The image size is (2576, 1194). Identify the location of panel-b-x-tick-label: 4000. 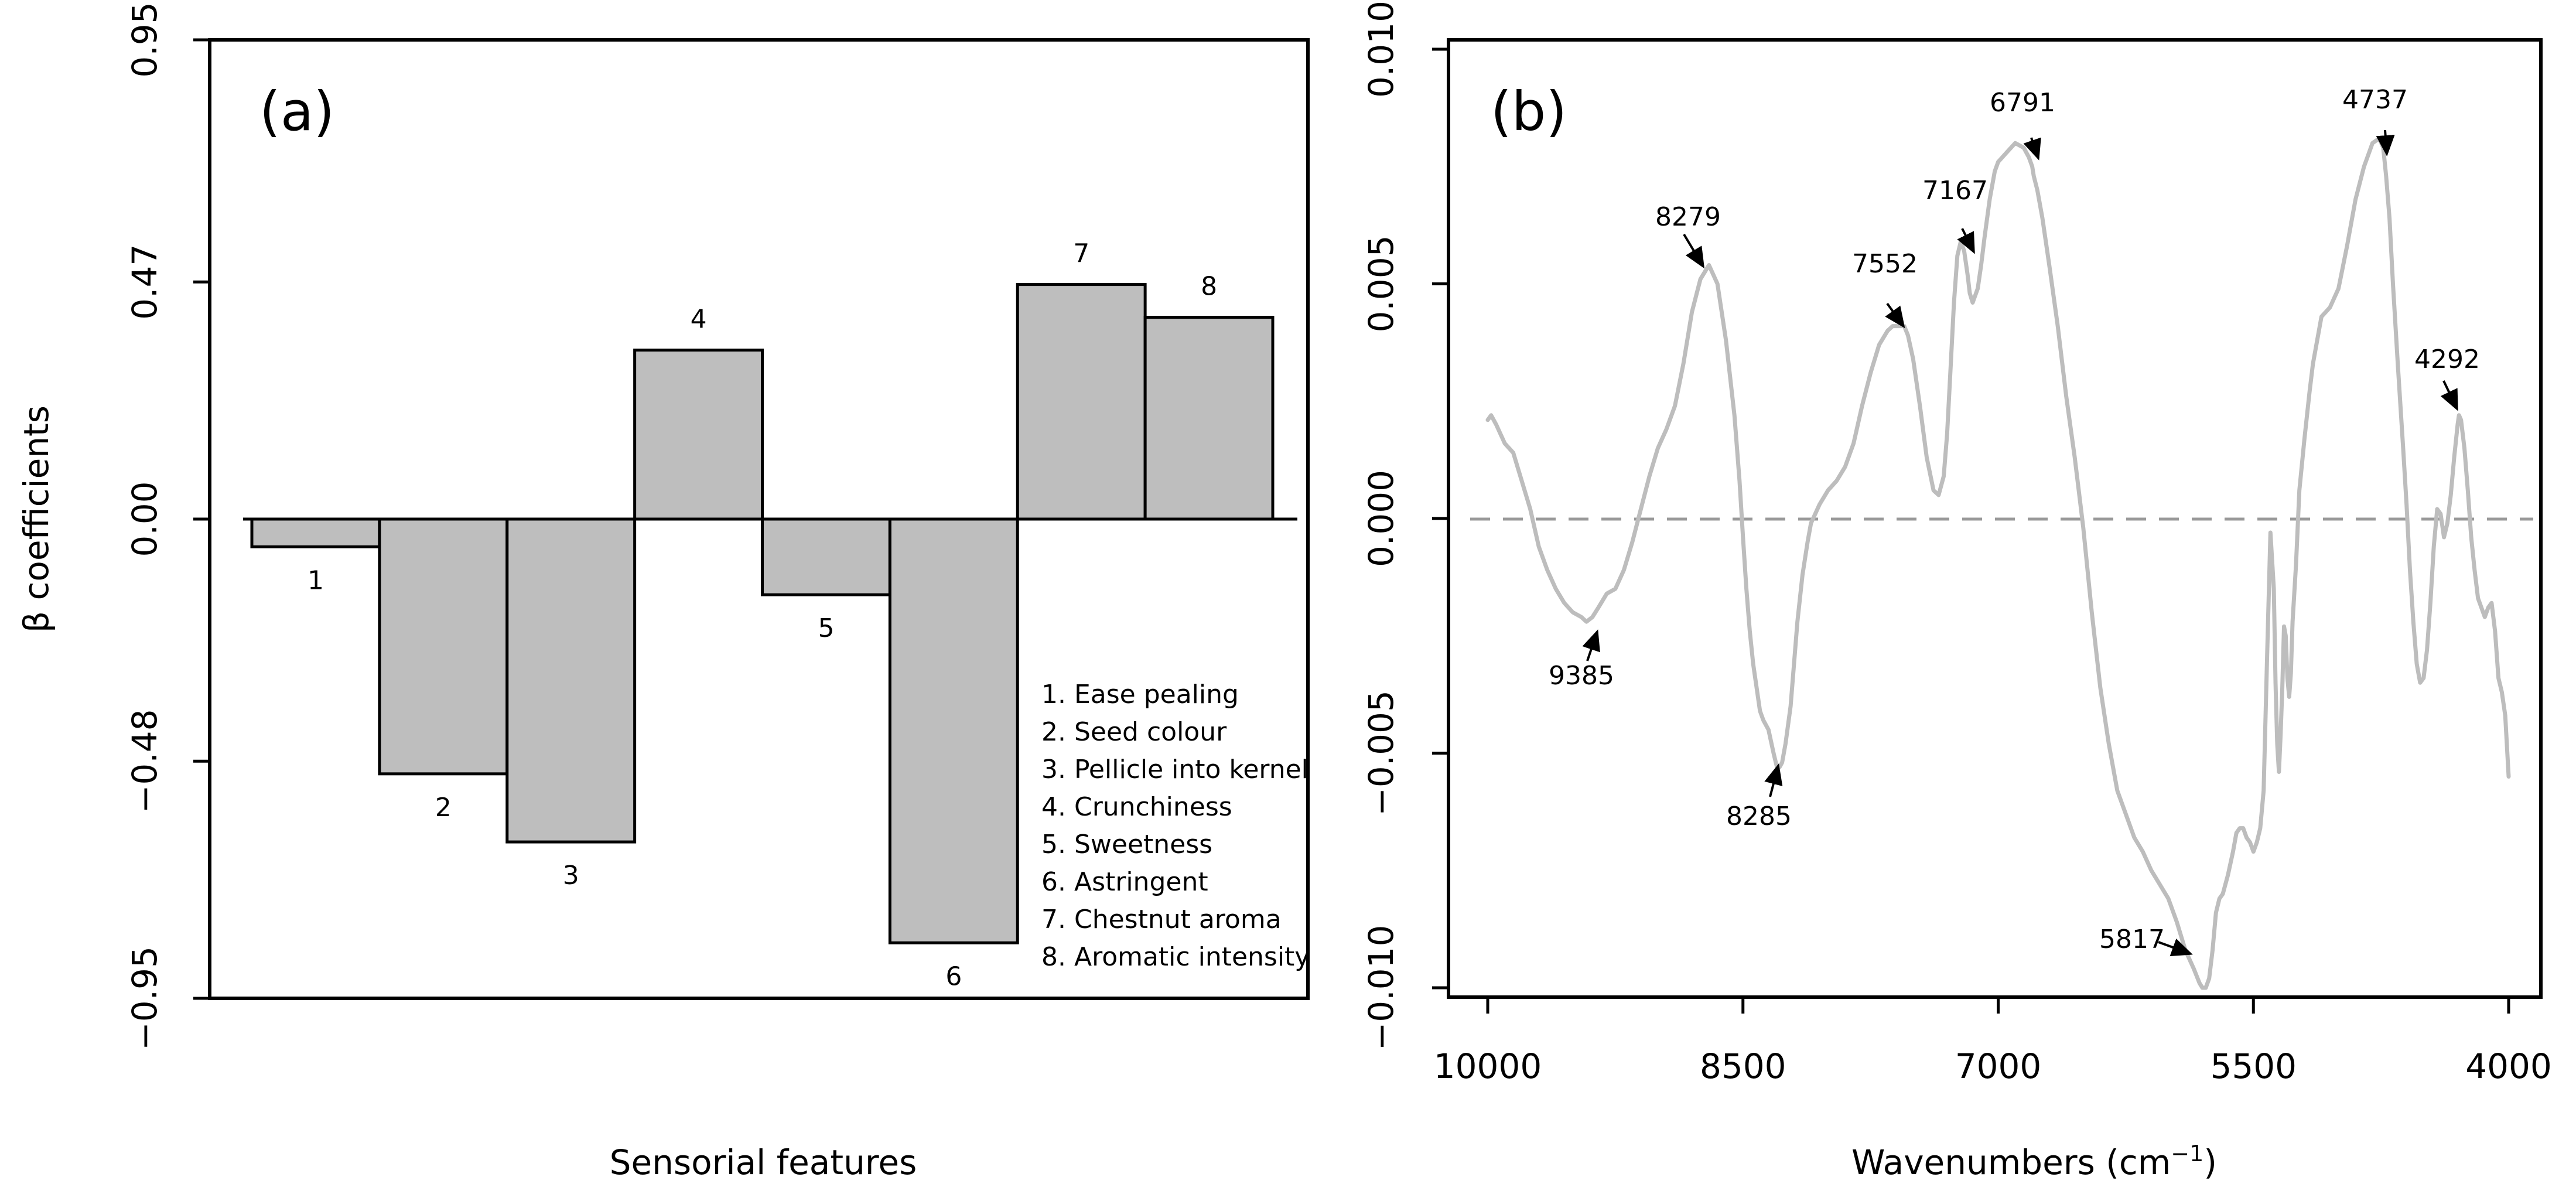
(2508, 1066).